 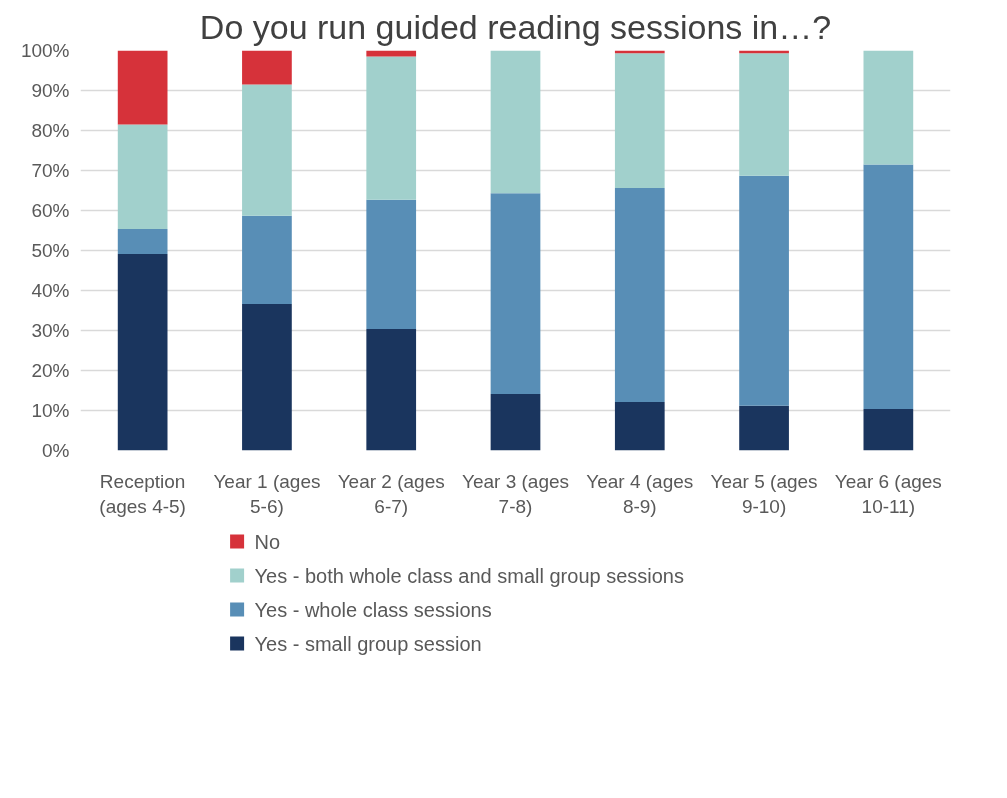 I want to click on legend-label: No, so click(x=267, y=541).